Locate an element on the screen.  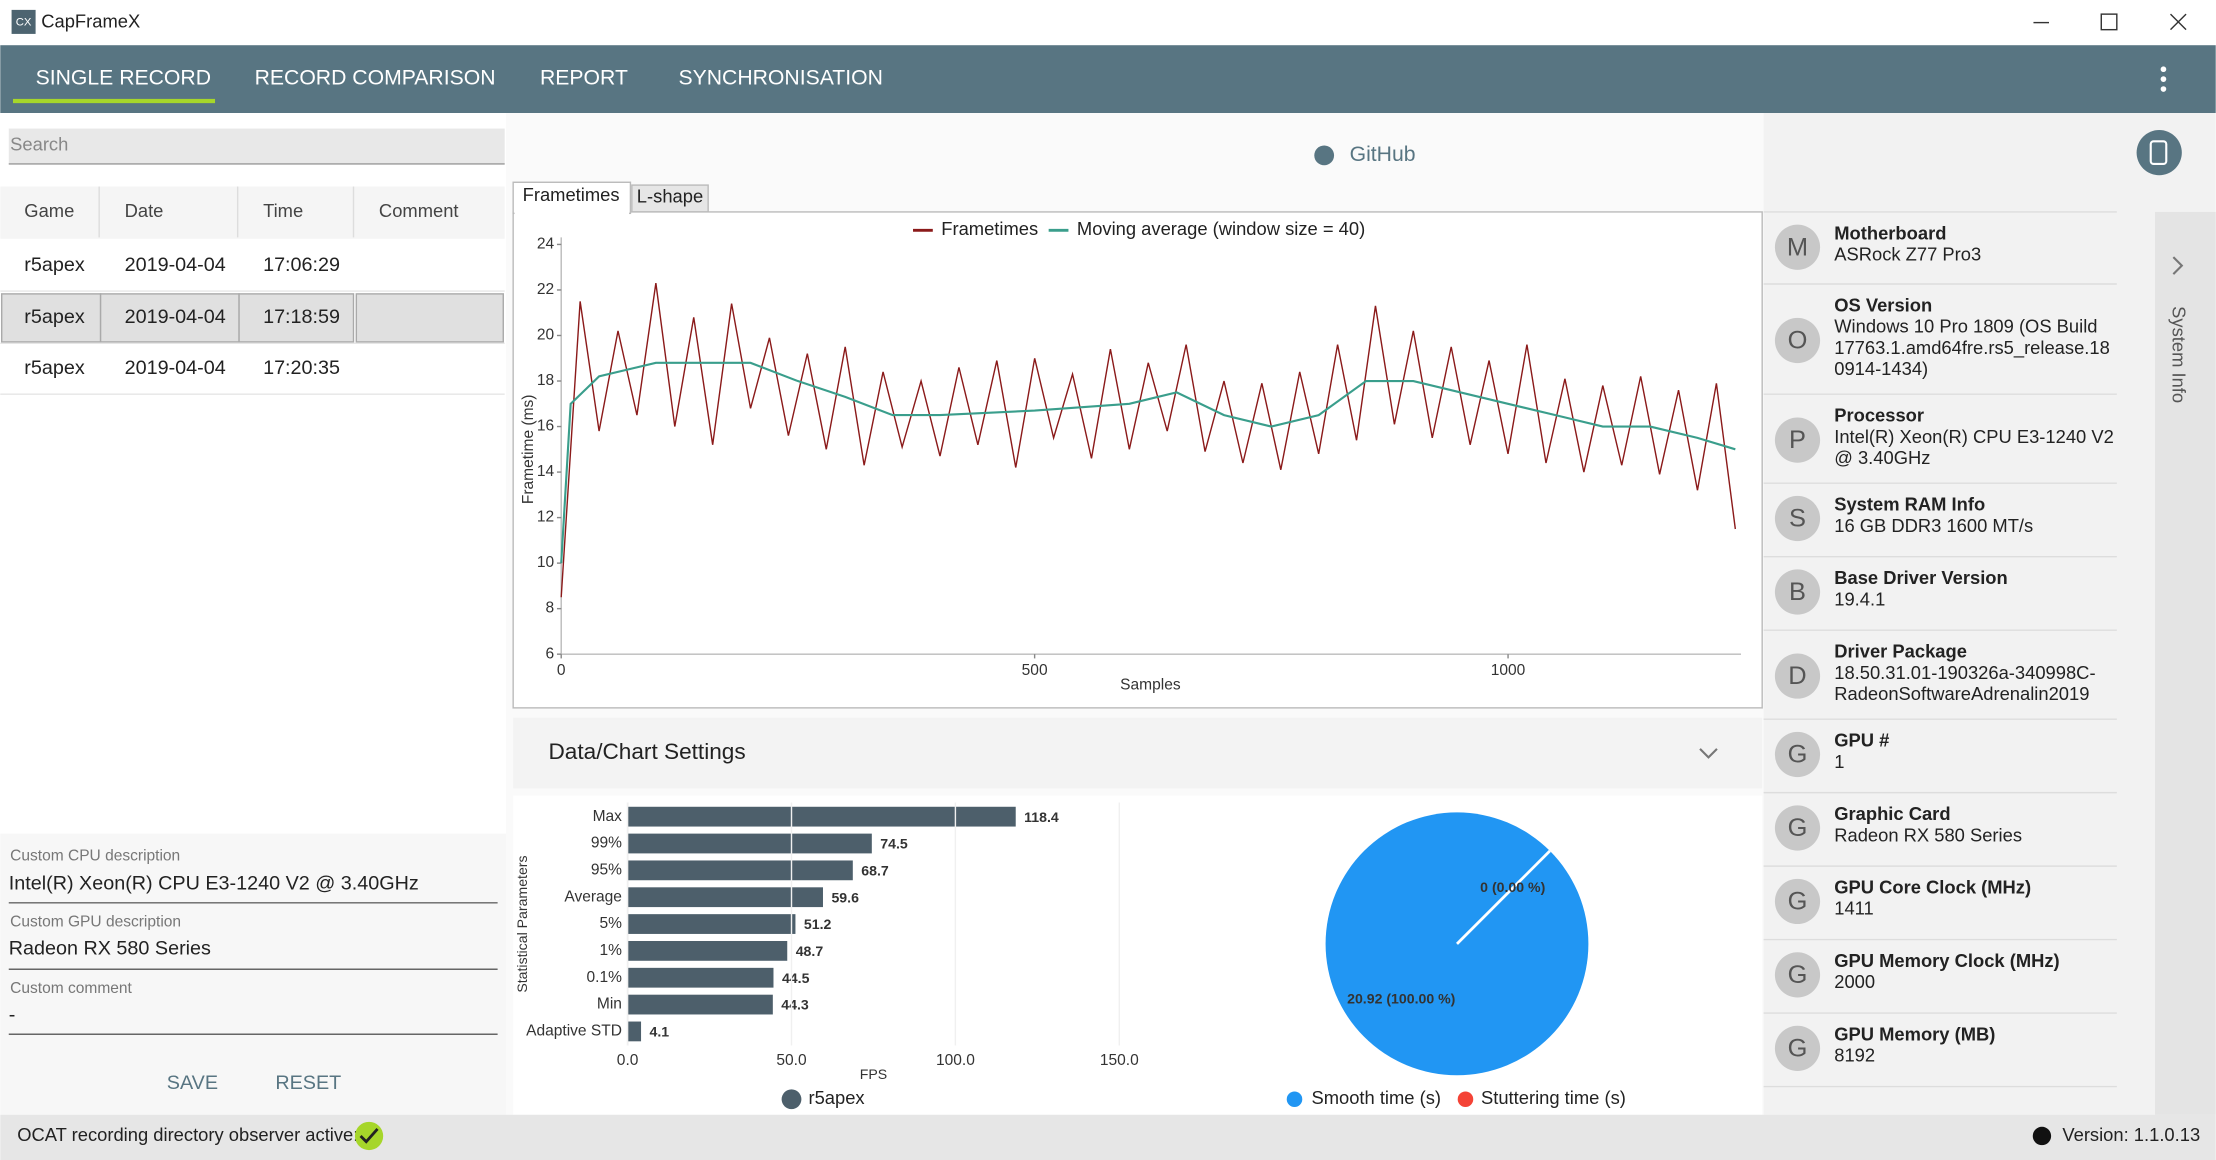
settings-title: Data/Chart Settings is located at coordinates (646, 751).